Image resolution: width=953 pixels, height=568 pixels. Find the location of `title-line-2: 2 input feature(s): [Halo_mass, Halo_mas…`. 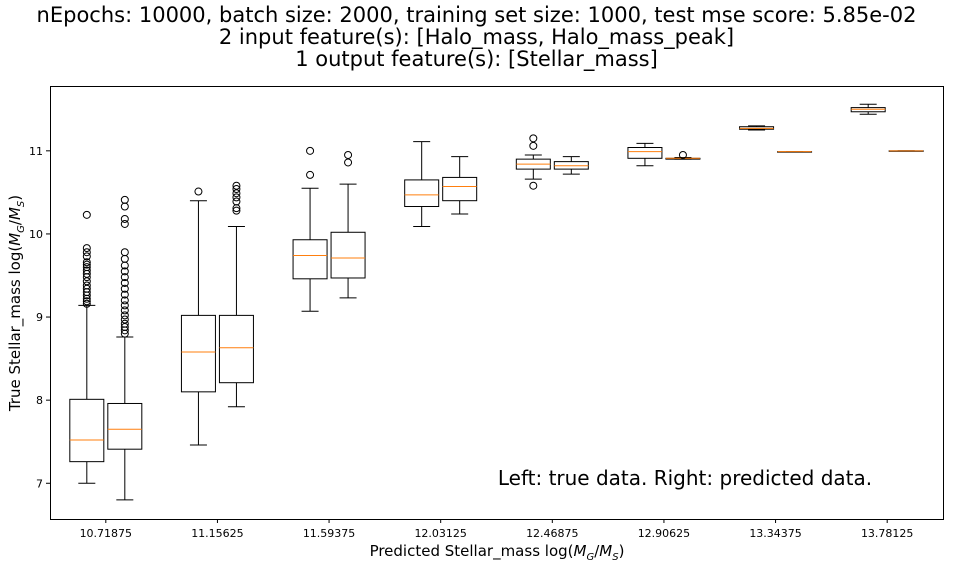

title-line-2: 2 input feature(s): [Halo_mass, Halo_mas… is located at coordinates (476, 37).